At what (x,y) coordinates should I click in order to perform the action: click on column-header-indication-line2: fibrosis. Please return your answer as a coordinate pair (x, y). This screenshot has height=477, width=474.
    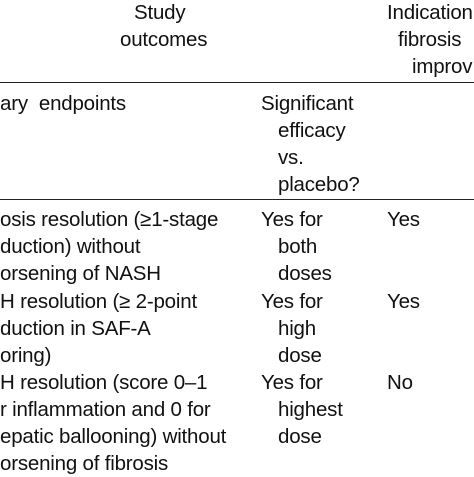
    Looking at the image, I should click on (430, 39).